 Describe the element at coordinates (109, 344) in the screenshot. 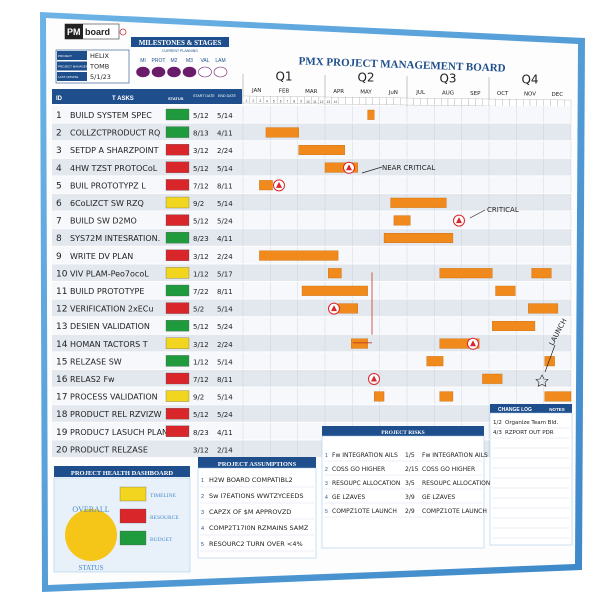

I see `task-name: HOMAN TACTORS T` at that location.